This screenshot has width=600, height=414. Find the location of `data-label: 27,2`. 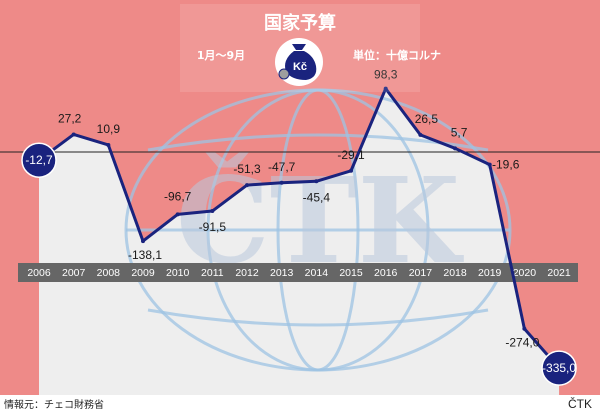

data-label: 27,2 is located at coordinates (70, 118).